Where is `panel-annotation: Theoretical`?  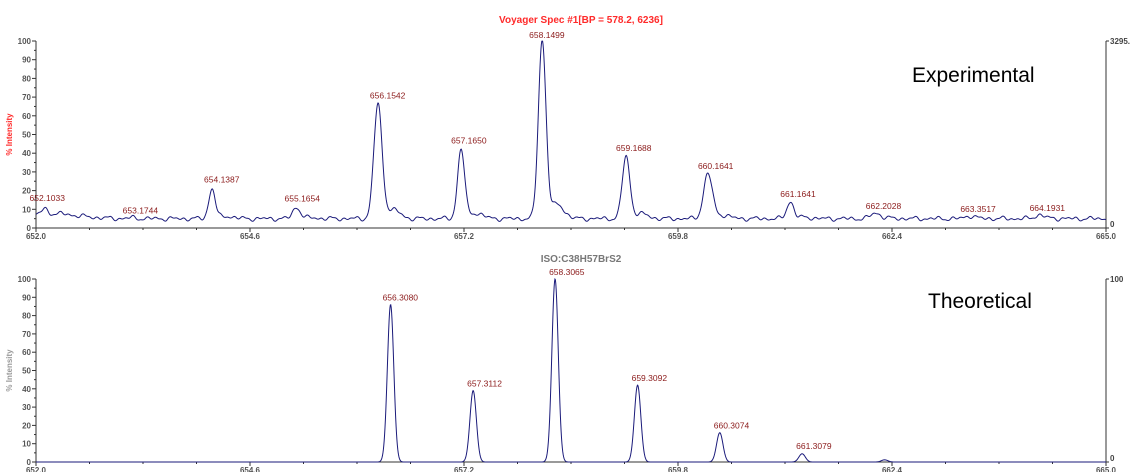 panel-annotation: Theoretical is located at coordinates (980, 301).